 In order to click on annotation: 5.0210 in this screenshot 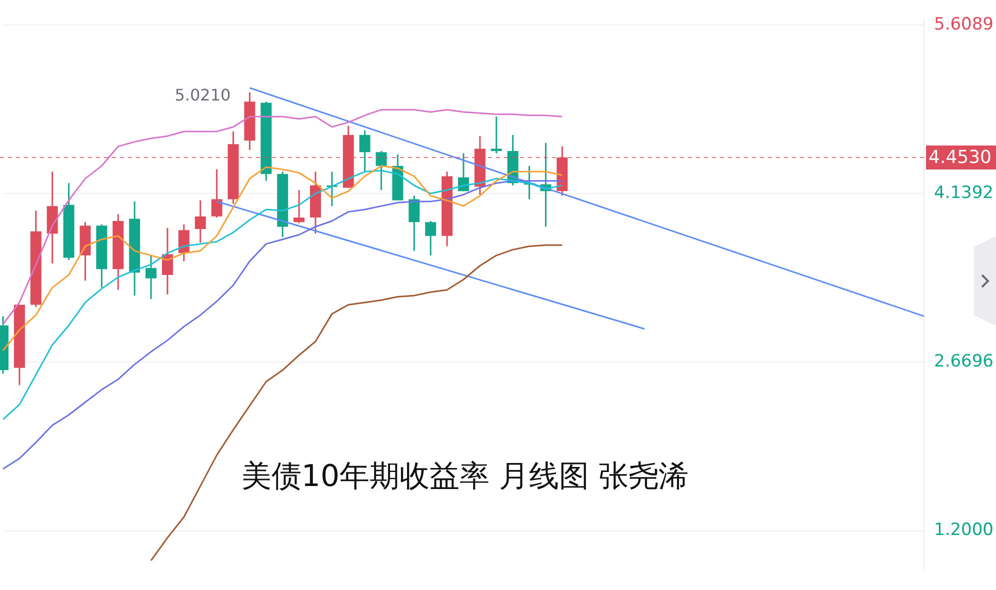, I will do `click(202, 95)`.